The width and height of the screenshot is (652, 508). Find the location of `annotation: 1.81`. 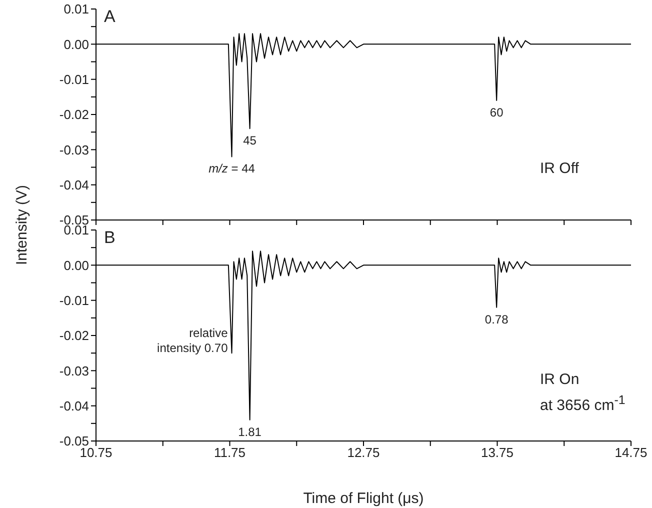

annotation: 1.81 is located at coordinates (250, 431).